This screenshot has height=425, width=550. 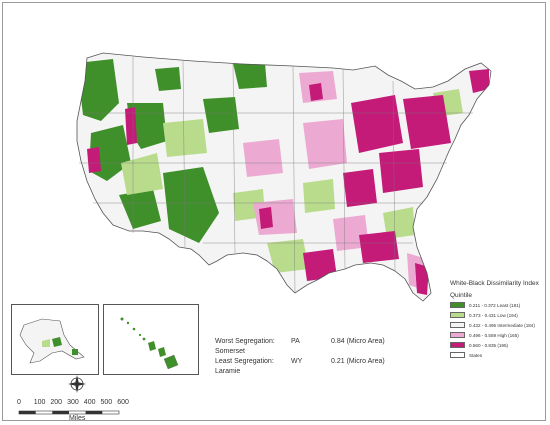 I want to click on legend-title: White-Black Dissimilarity Index, so click(x=494, y=283).